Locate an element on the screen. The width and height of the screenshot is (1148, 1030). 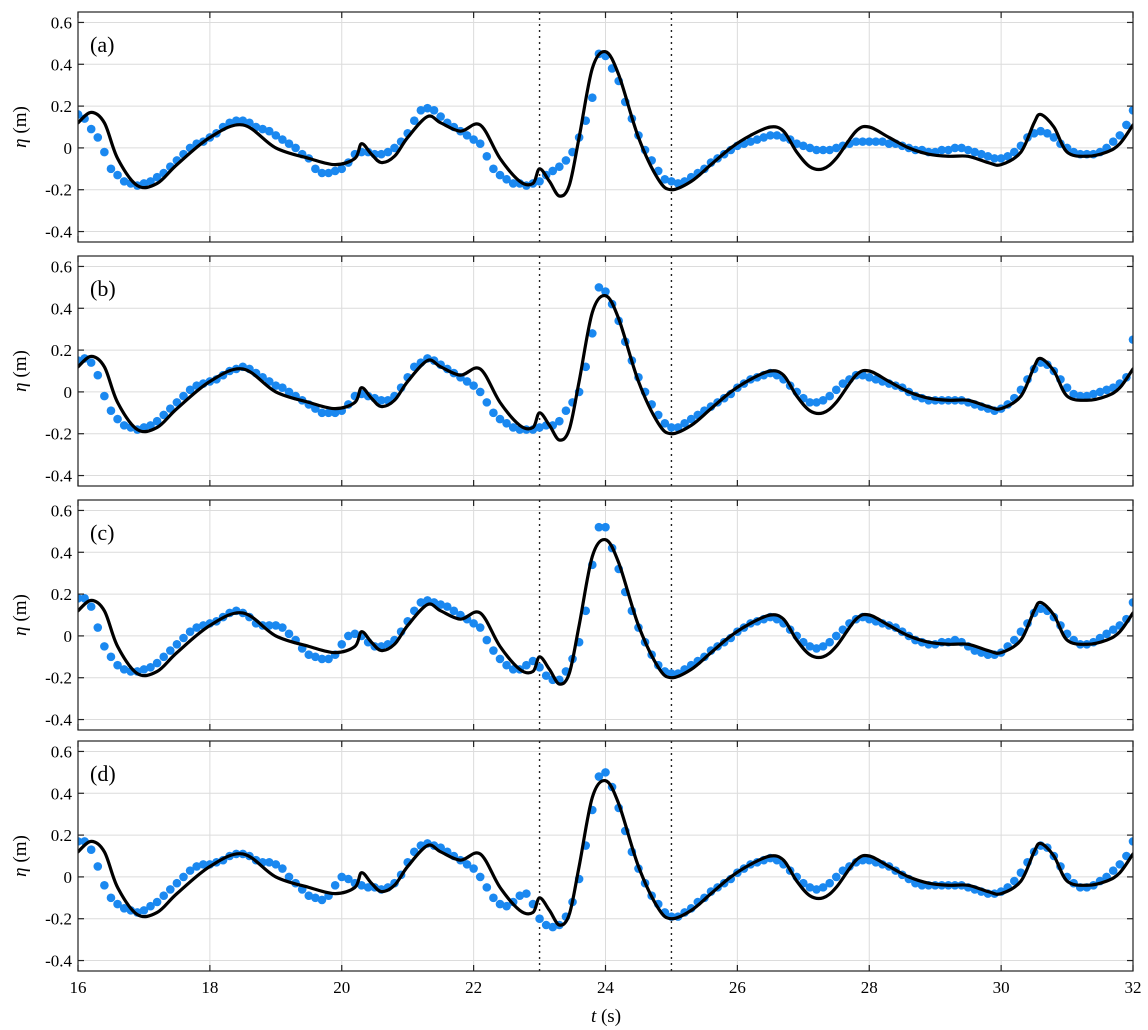
x-tick-label: 32 is located at coordinates (1133, 987).